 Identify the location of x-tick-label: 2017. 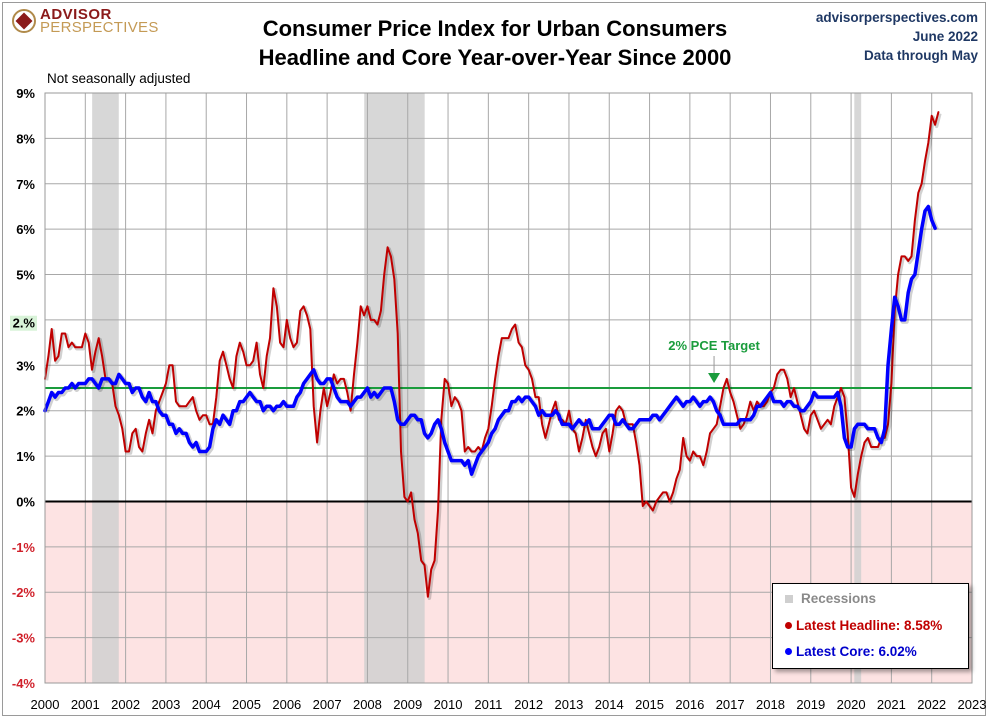
(730, 704).